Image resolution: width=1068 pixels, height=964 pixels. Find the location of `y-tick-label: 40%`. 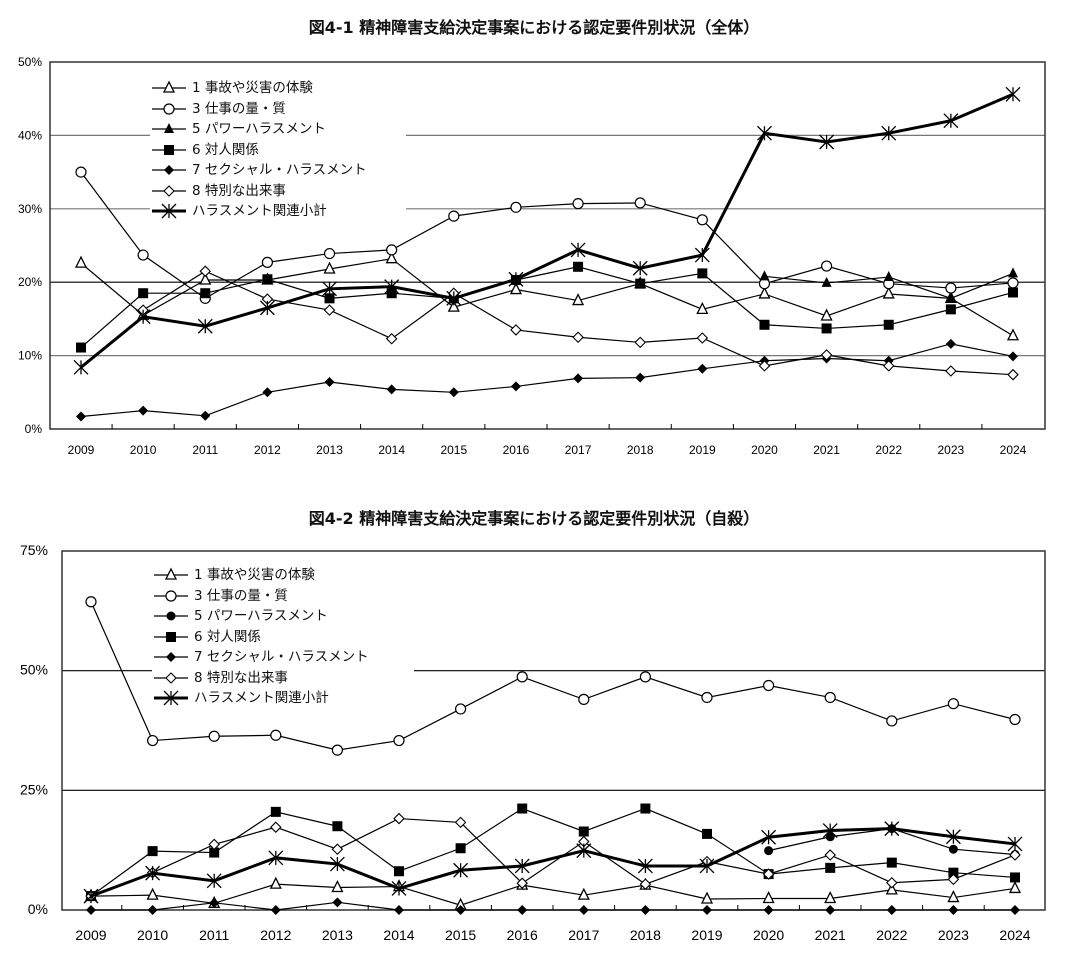

y-tick-label: 40% is located at coordinates (30, 135).